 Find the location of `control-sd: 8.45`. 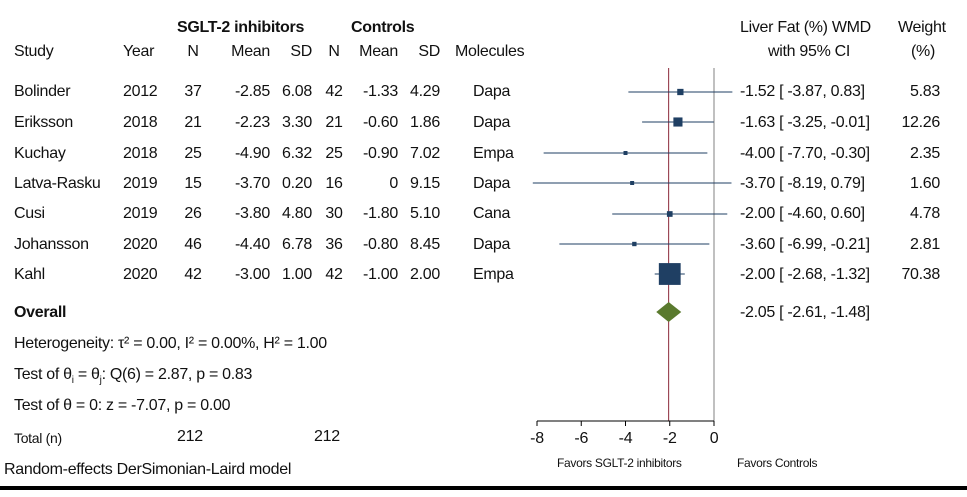

control-sd: 8.45 is located at coordinates (425, 244).